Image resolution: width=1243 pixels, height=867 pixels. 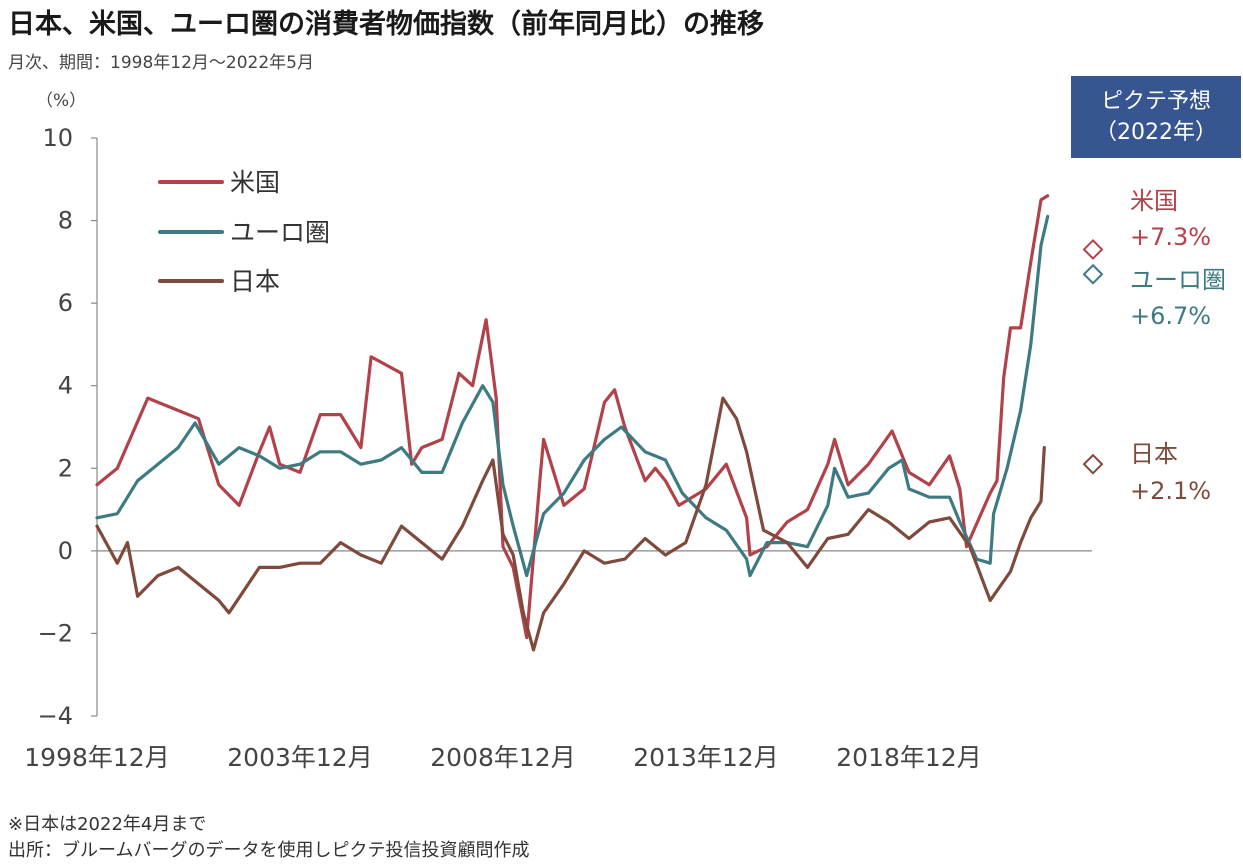 What do you see at coordinates (1170, 316) in the screenshot?
I see `forecast-label-value: +6.7%` at bounding box center [1170, 316].